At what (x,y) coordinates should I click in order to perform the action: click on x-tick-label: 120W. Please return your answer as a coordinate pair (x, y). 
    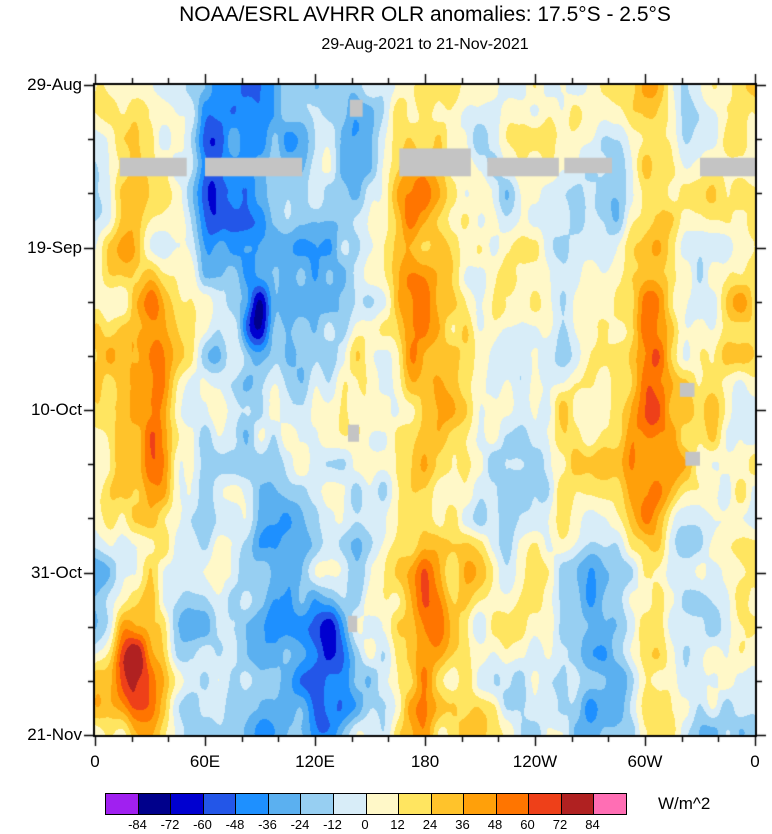
    Looking at the image, I should click on (535, 761).